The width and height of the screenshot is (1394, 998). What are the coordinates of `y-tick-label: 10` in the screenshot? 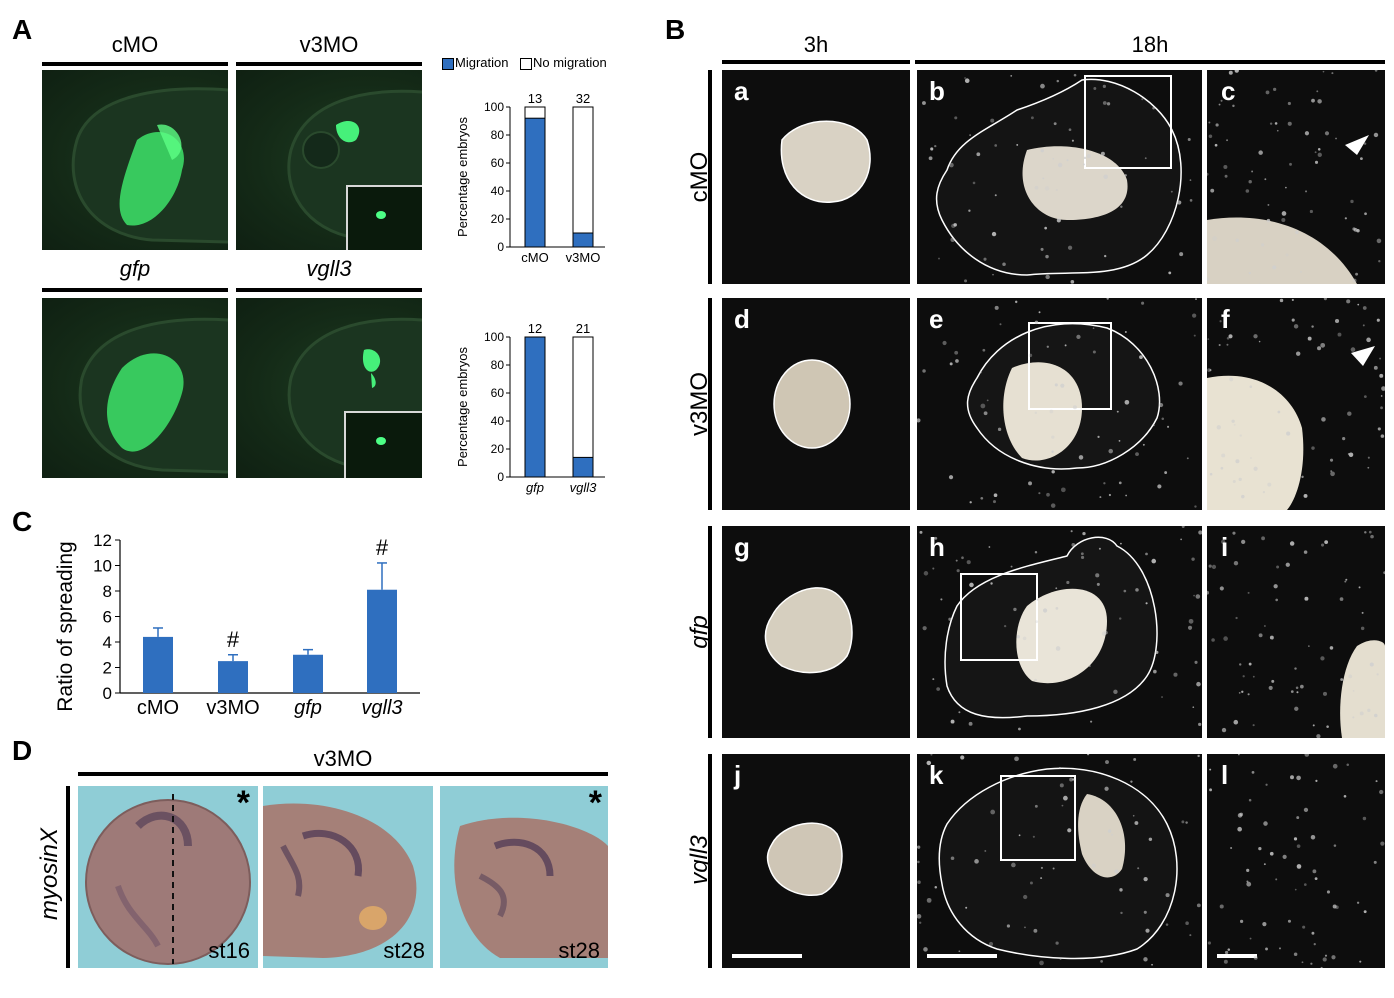 It's located at (102, 566).